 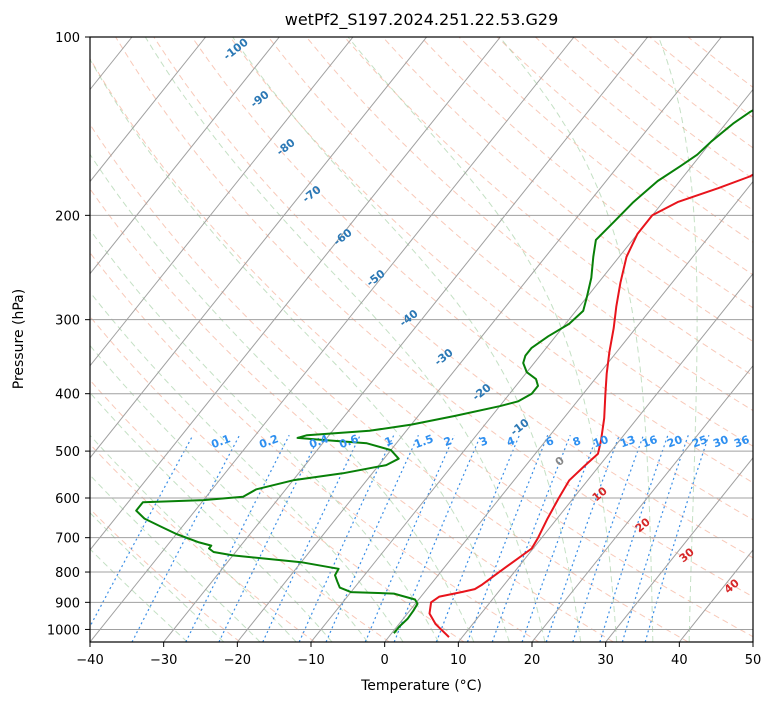 What do you see at coordinates (343, 237) in the screenshot?
I see `dry-adiabat-label: -60` at bounding box center [343, 237].